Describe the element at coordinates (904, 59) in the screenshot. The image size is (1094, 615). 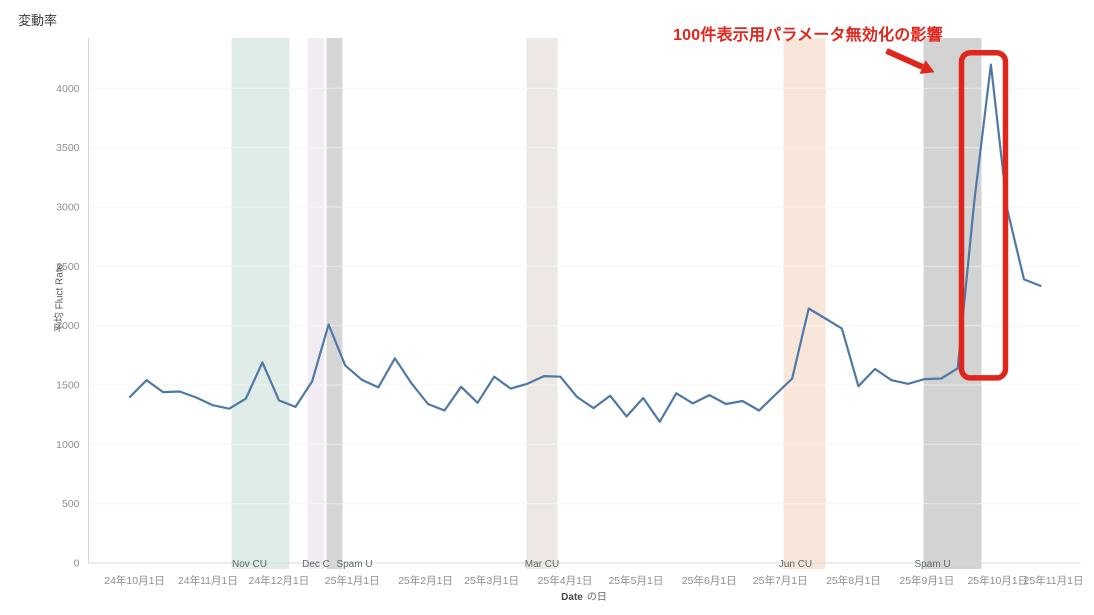
I see `annotation-arrow-shaft` at that location.